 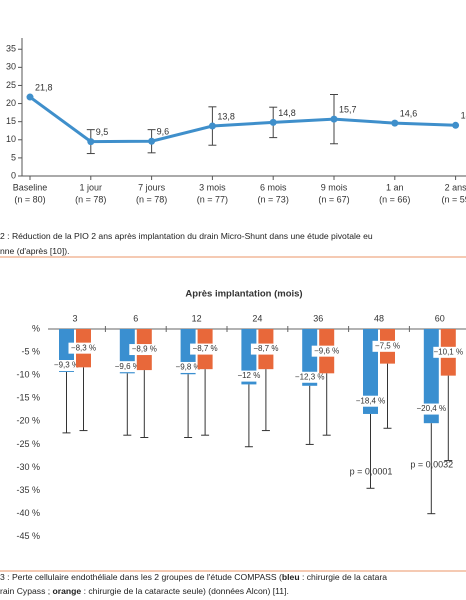 I want to click on x-tick-label: 12, so click(x=197, y=318).